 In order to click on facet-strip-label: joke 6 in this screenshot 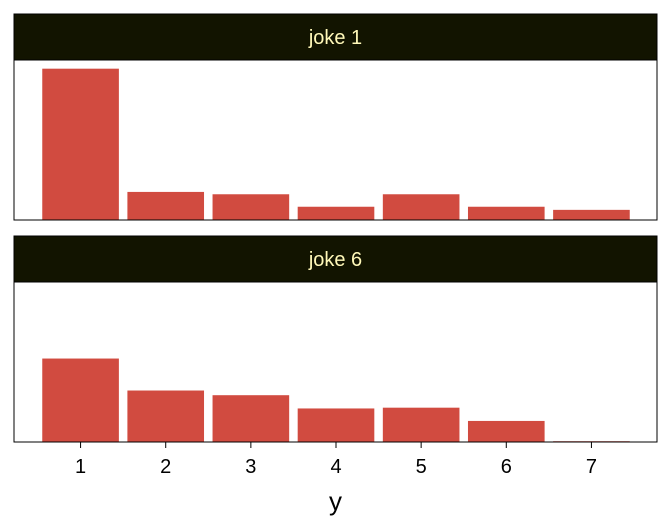, I will do `click(335, 260)`.